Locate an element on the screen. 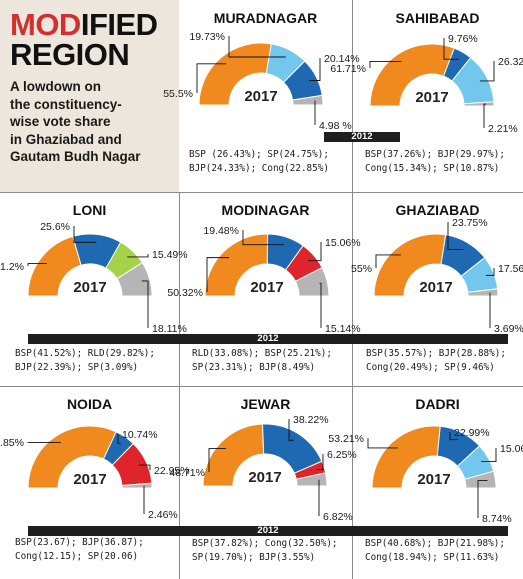  summary-line: BSP(41.52%); RLD(29.82%); is located at coordinates (85, 353).